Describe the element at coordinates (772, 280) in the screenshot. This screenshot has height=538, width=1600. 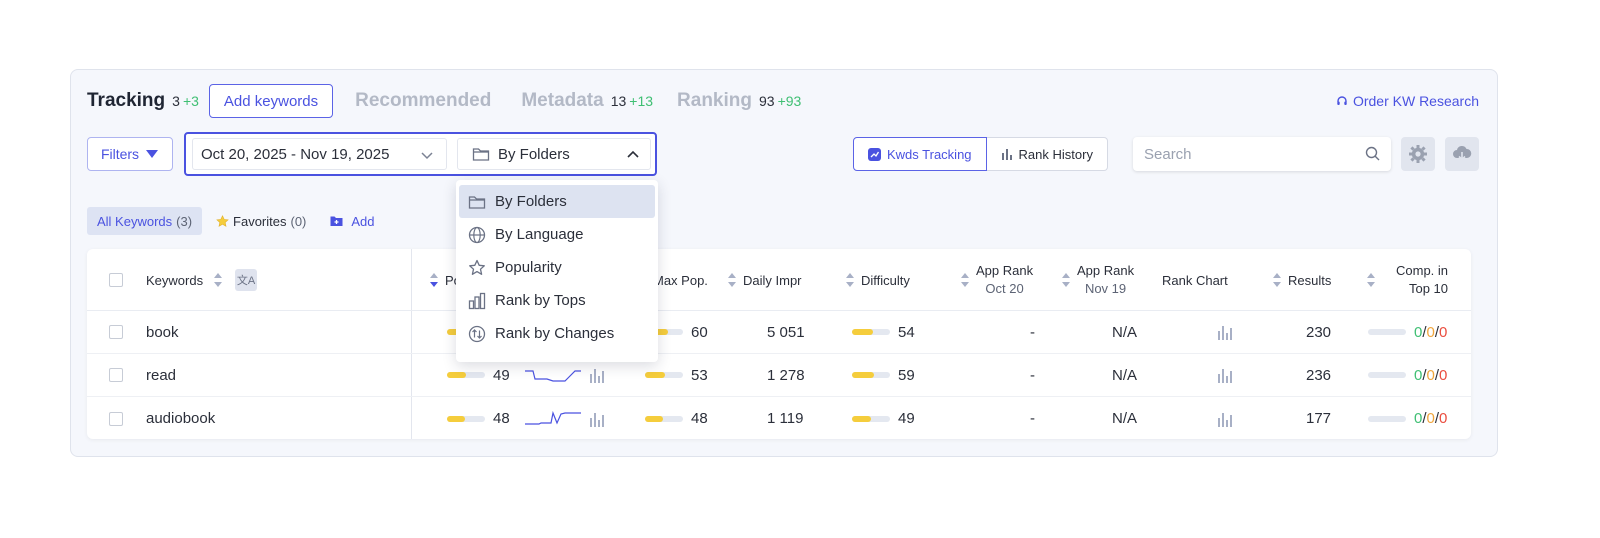
I see `header-daily-impr-label: Daily Impr` at that location.